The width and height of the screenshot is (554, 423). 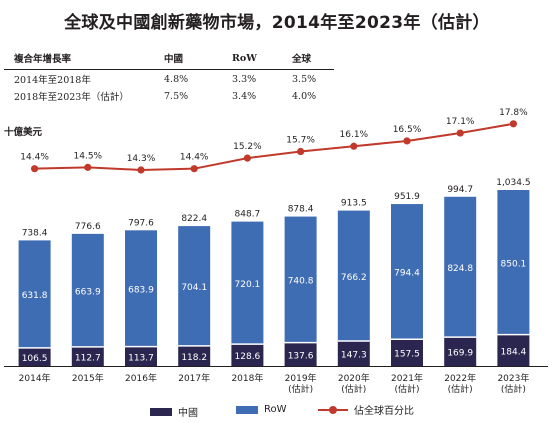 I want to click on cagr-china: 7.5%, so click(x=176, y=96).